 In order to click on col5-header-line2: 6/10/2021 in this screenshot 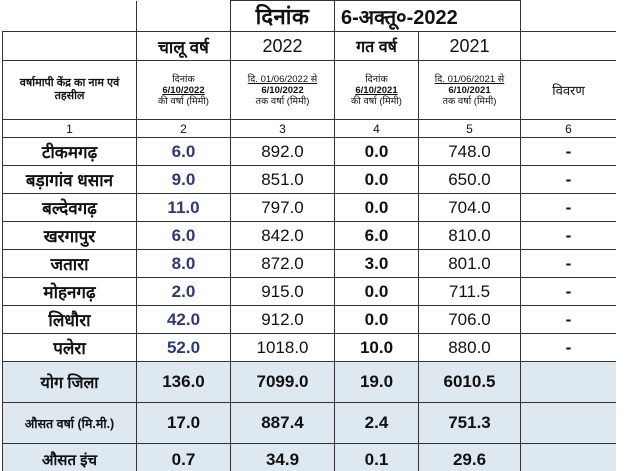, I will do `click(469, 90)`.